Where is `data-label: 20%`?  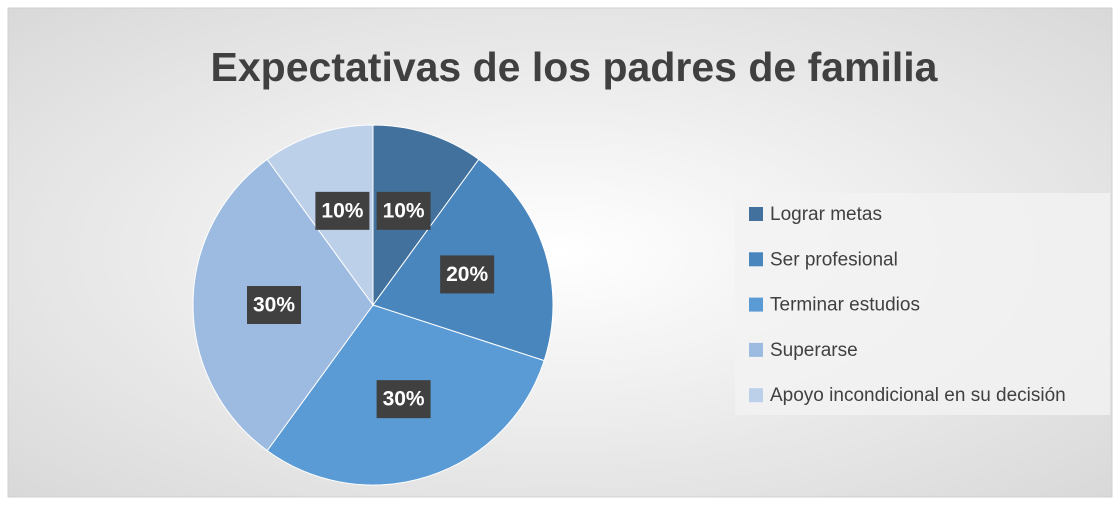 data-label: 20% is located at coordinates (467, 274).